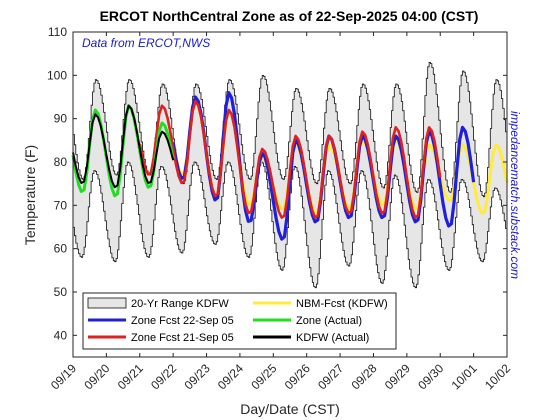 This screenshot has width=560, height=420. Describe the element at coordinates (180, 304) in the screenshot. I see `legend-label-0: 20-Yr Range KDFW` at that location.